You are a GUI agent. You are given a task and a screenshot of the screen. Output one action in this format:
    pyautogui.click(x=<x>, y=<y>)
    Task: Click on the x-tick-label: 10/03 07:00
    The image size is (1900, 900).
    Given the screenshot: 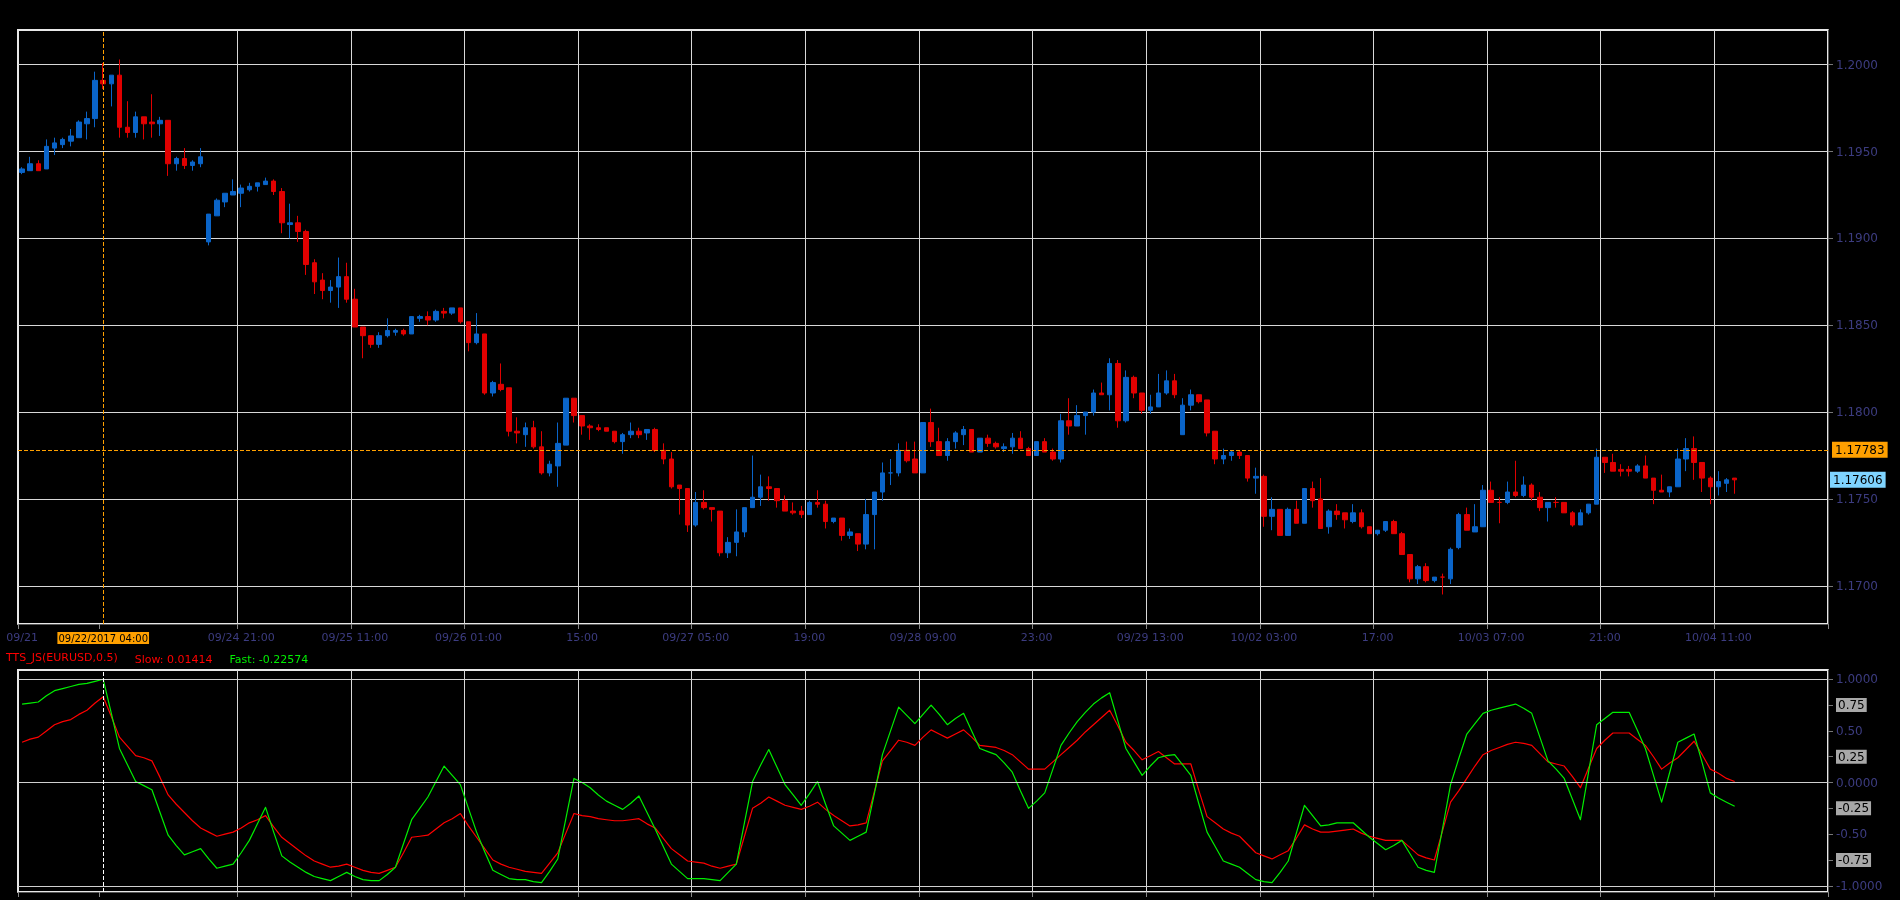 What is the action you would take?
    pyautogui.click(x=1491, y=637)
    